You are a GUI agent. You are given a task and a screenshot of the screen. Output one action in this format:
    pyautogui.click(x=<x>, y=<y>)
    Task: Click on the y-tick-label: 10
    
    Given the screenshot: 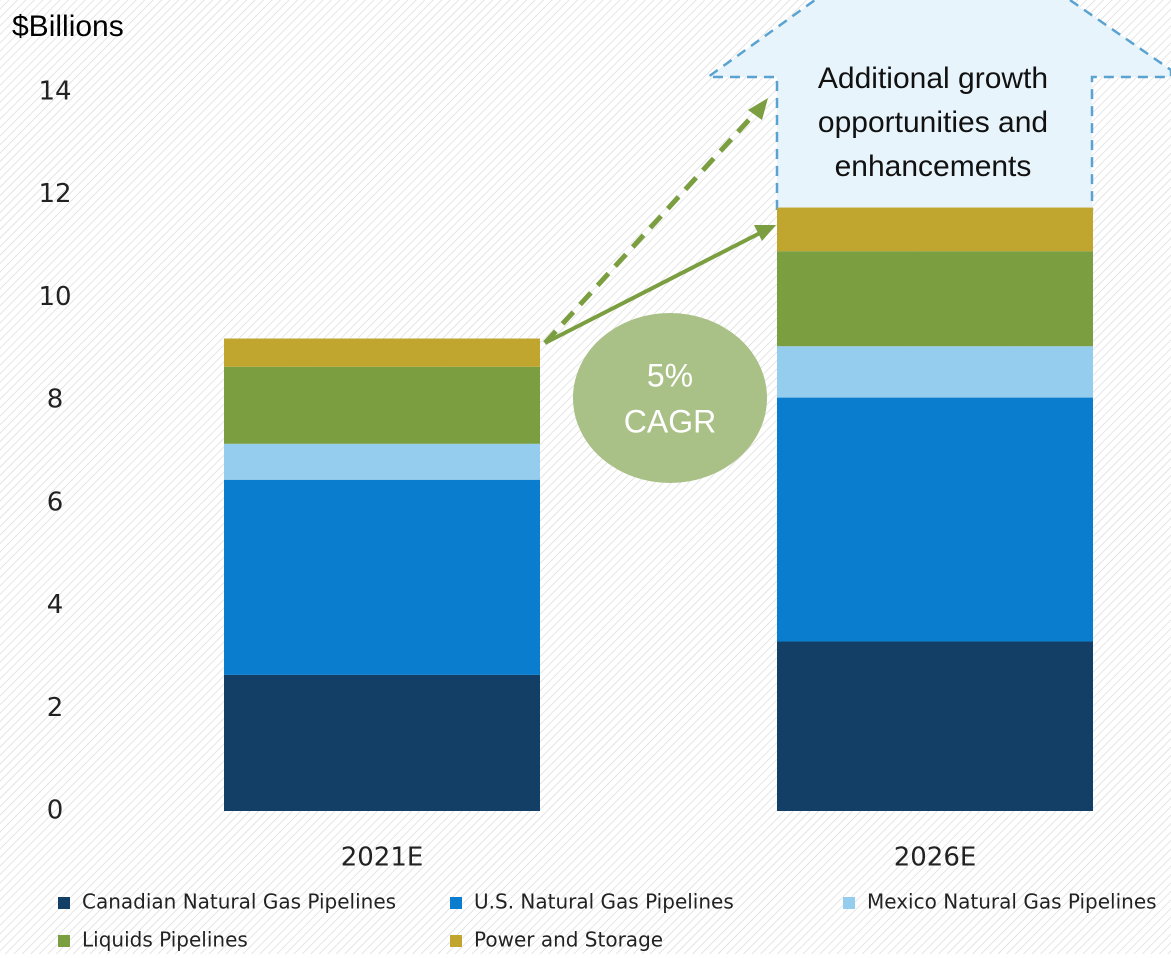 What is the action you would take?
    pyautogui.click(x=54, y=297)
    